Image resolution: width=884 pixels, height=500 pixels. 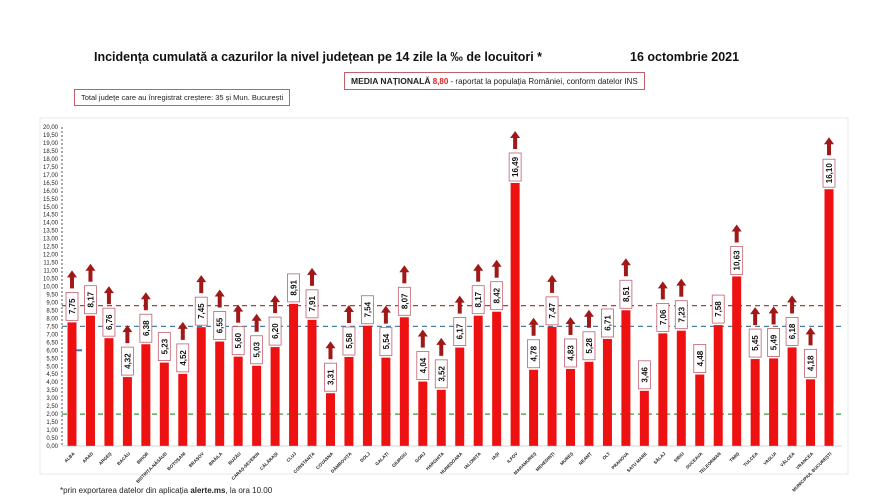 What do you see at coordinates (176, 461) in the screenshot?
I see `x-tick-label: BOTOȘANI` at bounding box center [176, 461].